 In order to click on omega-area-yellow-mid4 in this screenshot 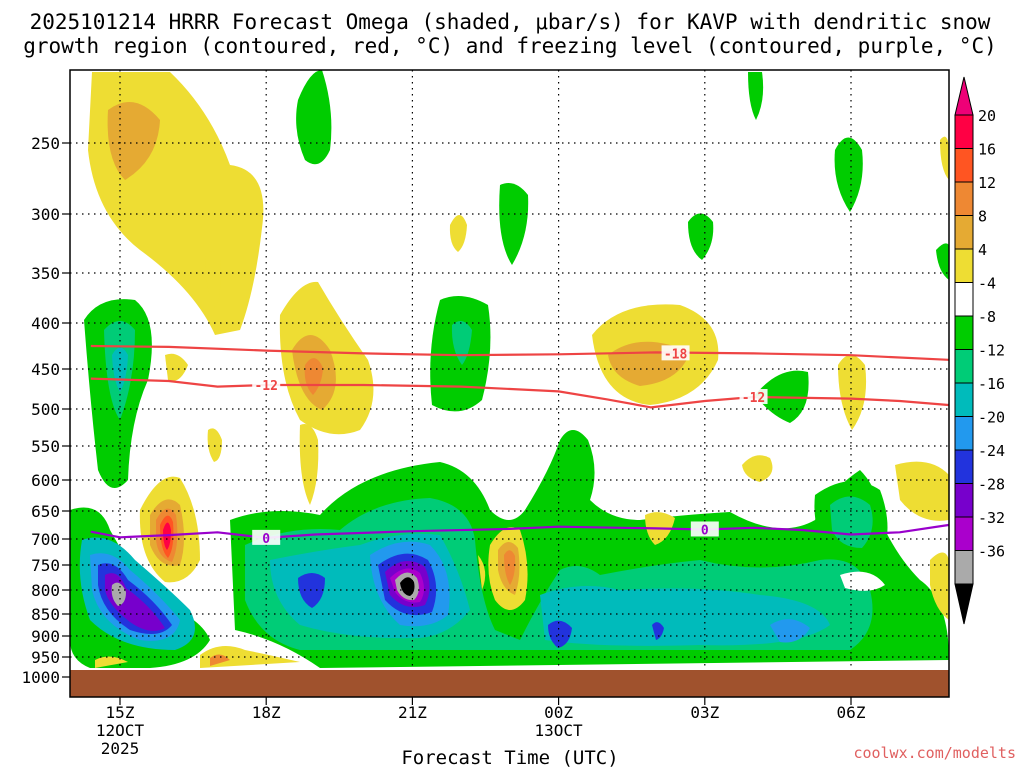, I will do `click(176, 367)`.